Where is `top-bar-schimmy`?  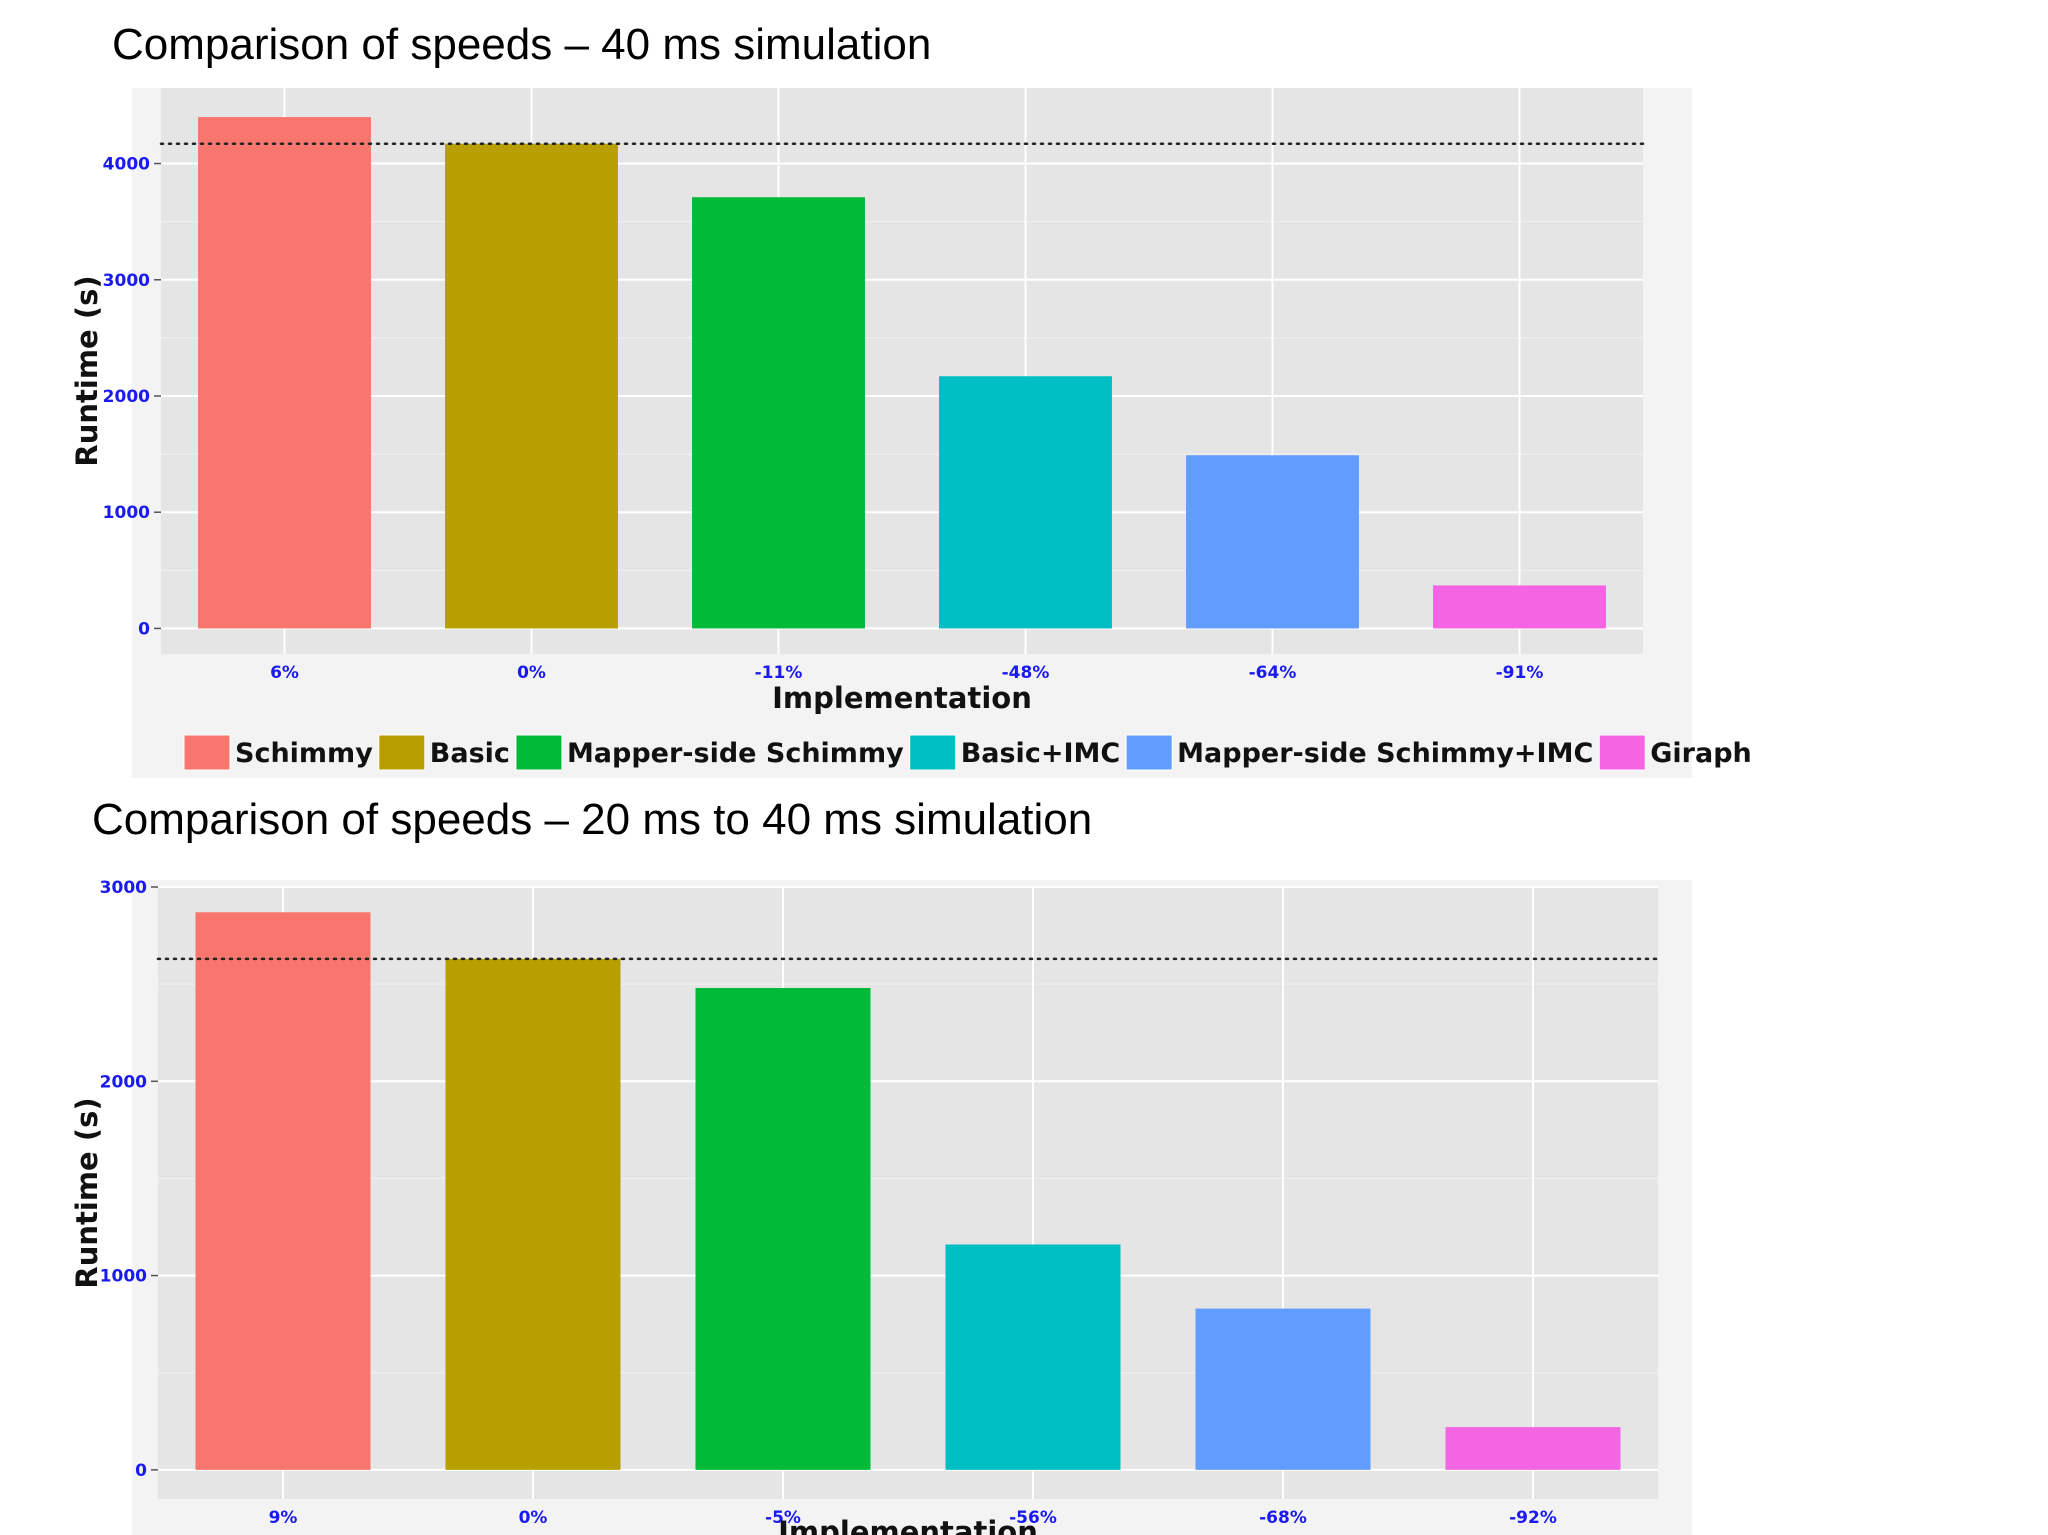
top-bar-schimmy is located at coordinates (284, 373).